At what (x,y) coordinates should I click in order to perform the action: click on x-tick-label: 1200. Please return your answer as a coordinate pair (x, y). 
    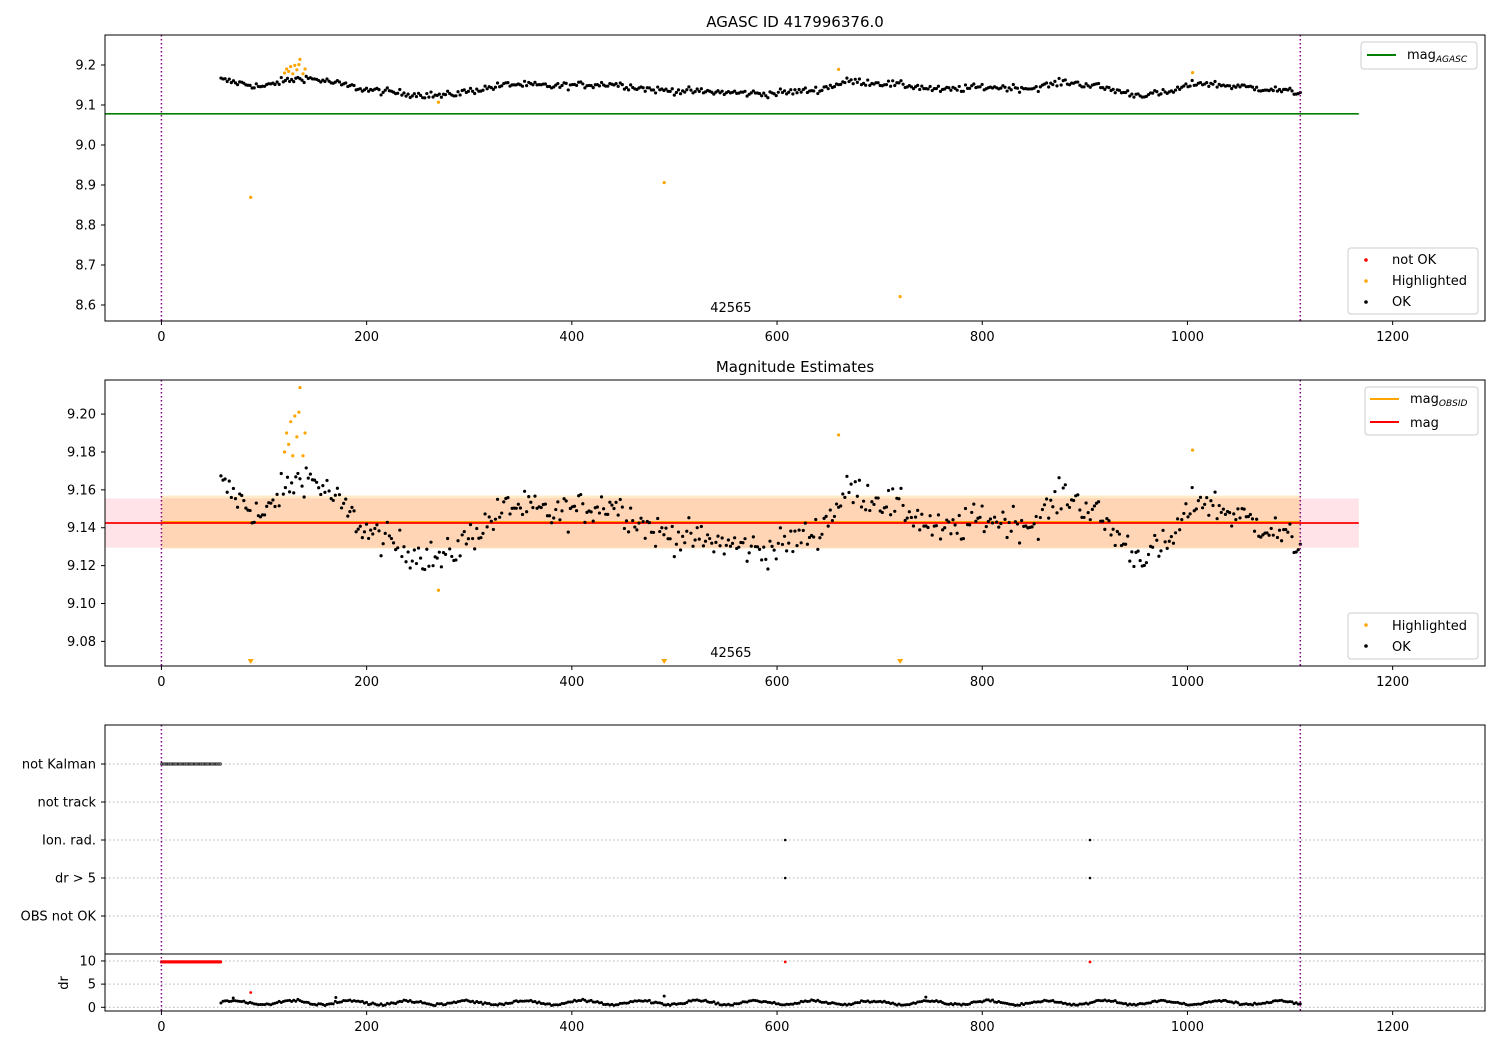
    Looking at the image, I should click on (1392, 337).